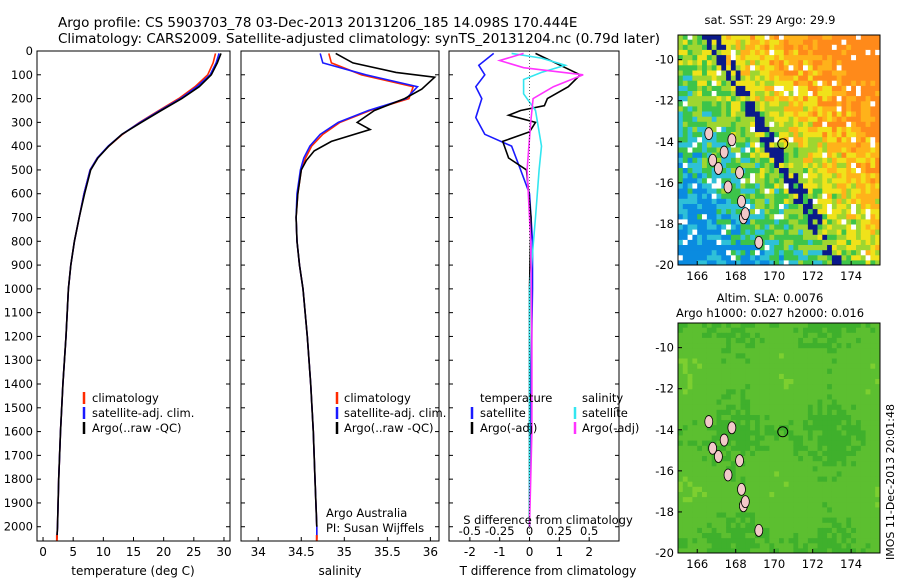 The width and height of the screenshot is (900, 580). I want to click on temperature-xtick-label: 5, so click(73, 552).